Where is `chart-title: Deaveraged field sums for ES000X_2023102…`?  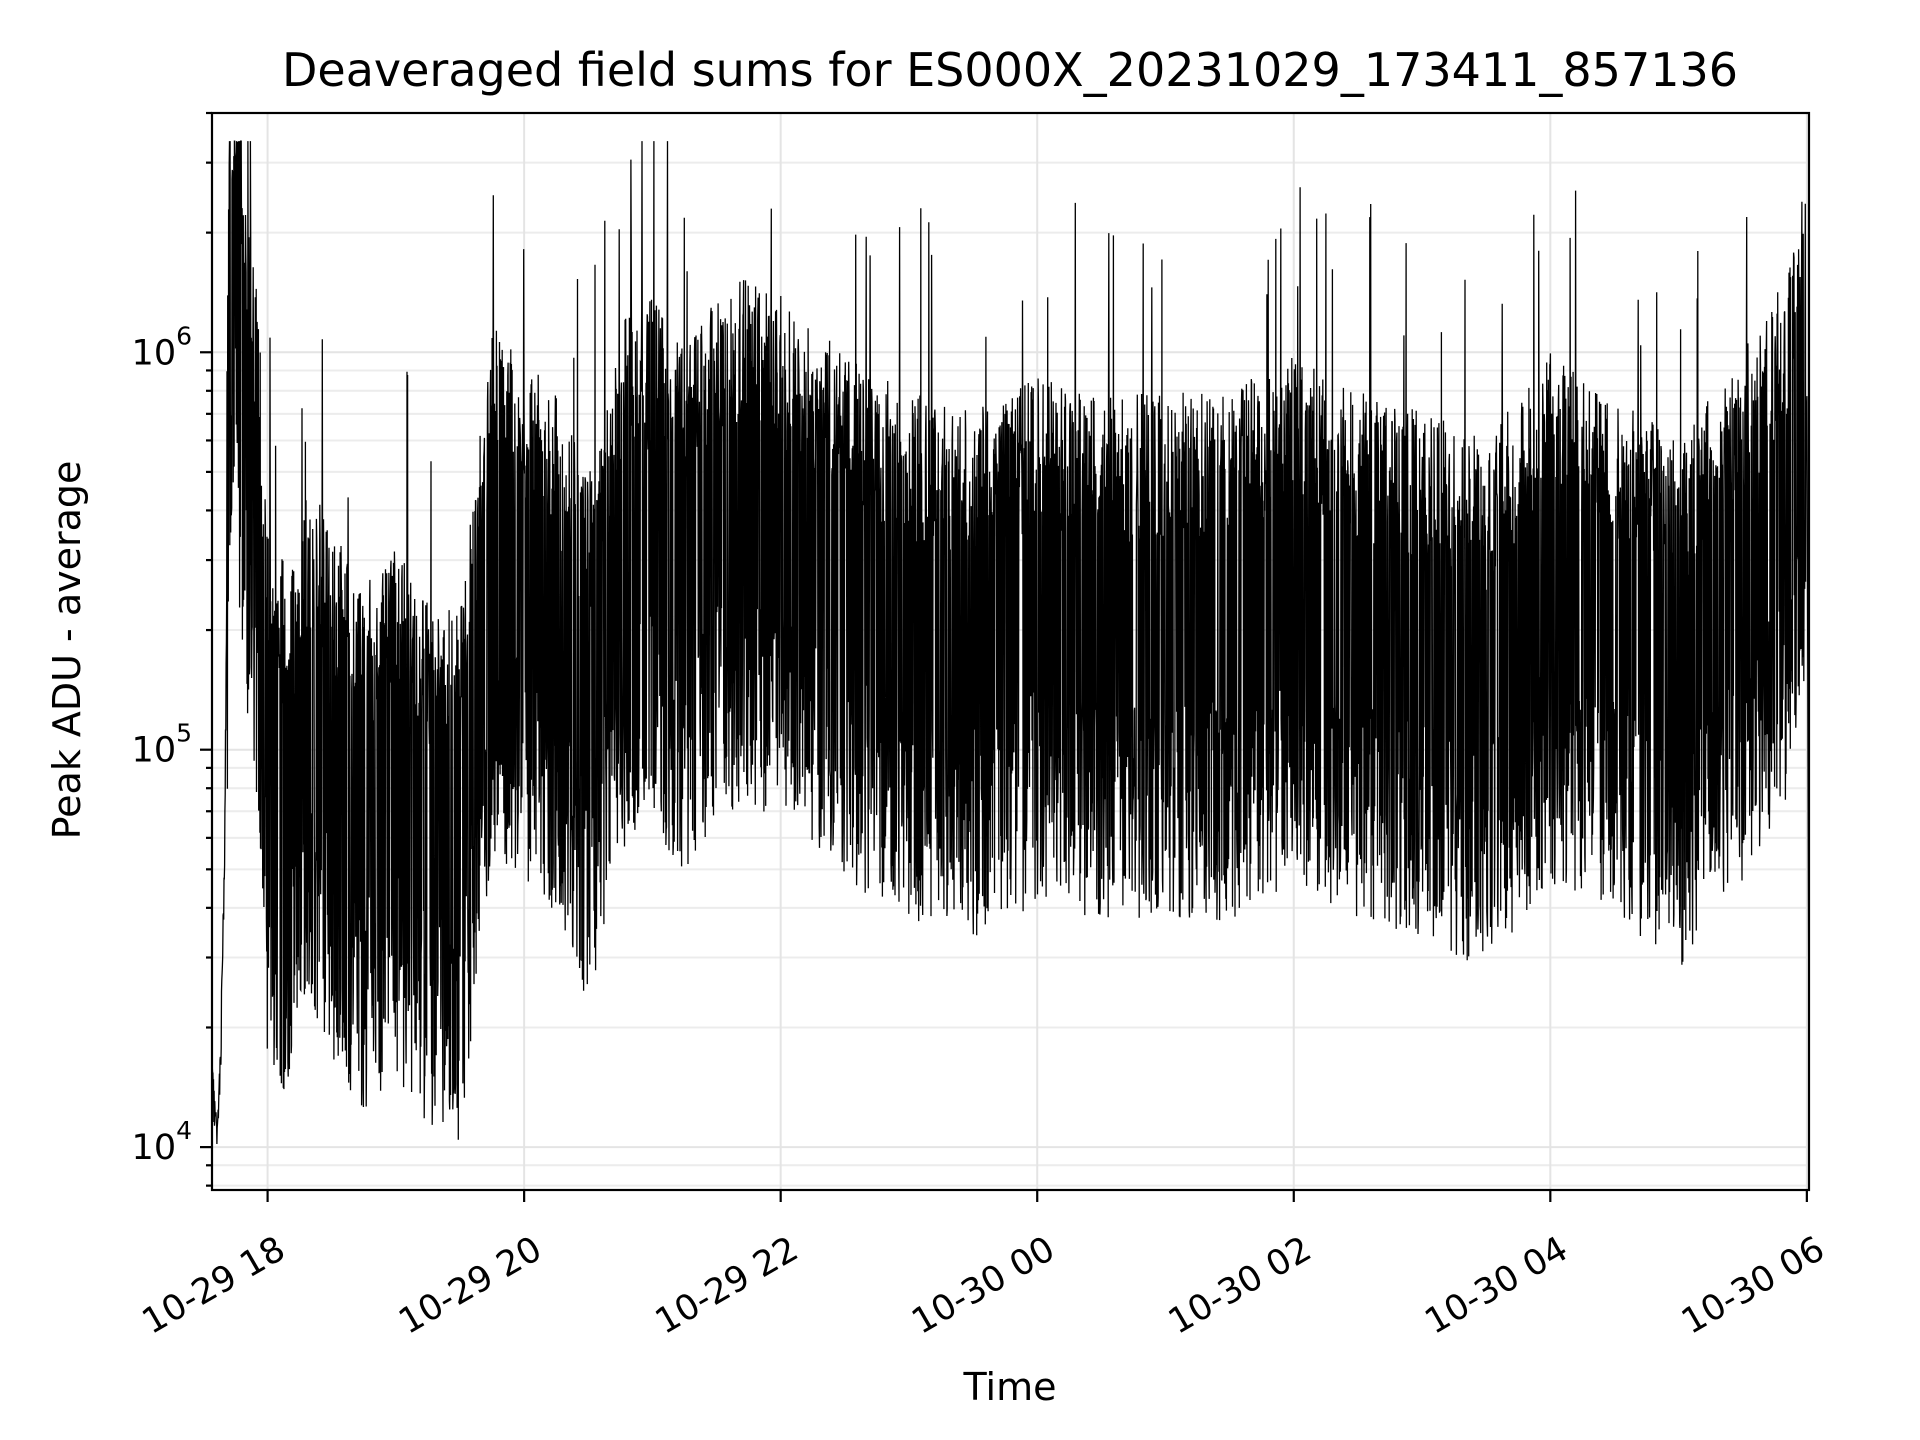
chart-title: Deaveraged field sums for ES000X_2023102… is located at coordinates (1010, 70).